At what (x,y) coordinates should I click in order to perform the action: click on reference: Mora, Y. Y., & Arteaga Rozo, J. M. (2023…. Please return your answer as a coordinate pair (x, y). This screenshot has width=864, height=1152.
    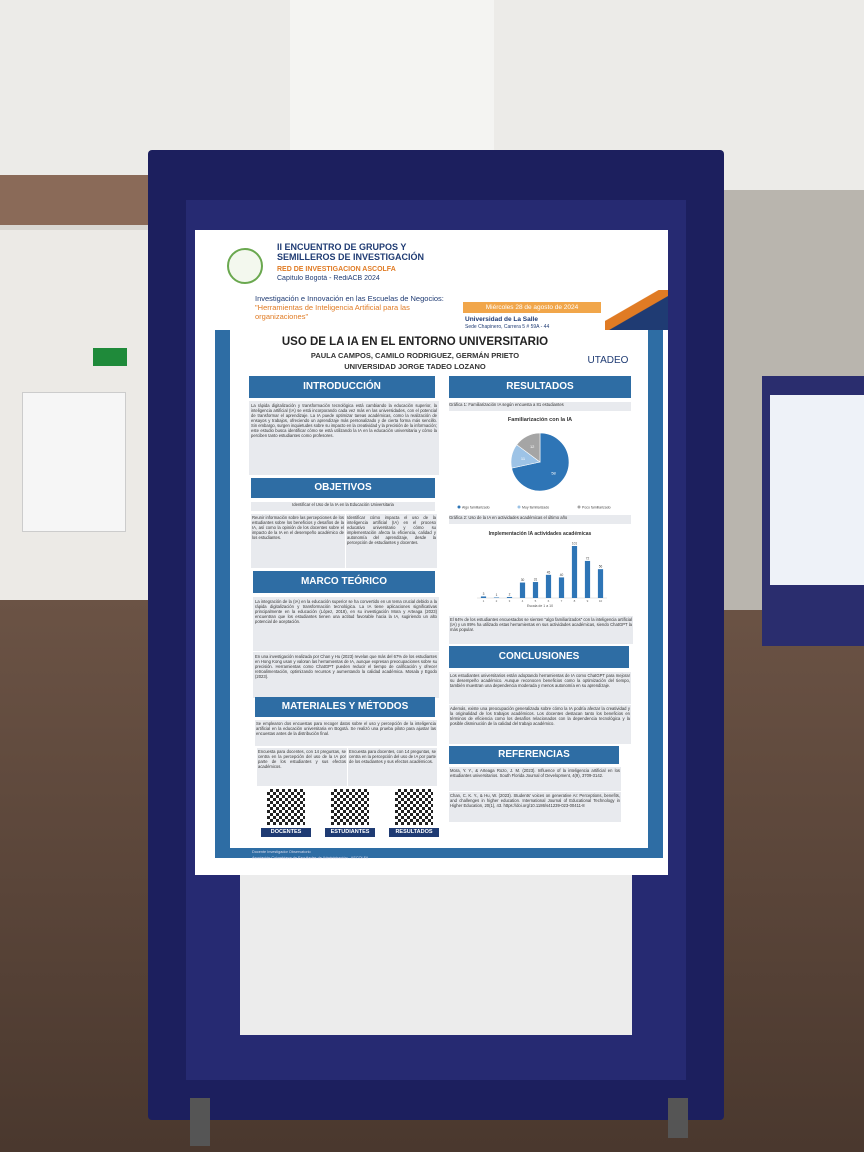
    Looking at the image, I should click on (535, 779).